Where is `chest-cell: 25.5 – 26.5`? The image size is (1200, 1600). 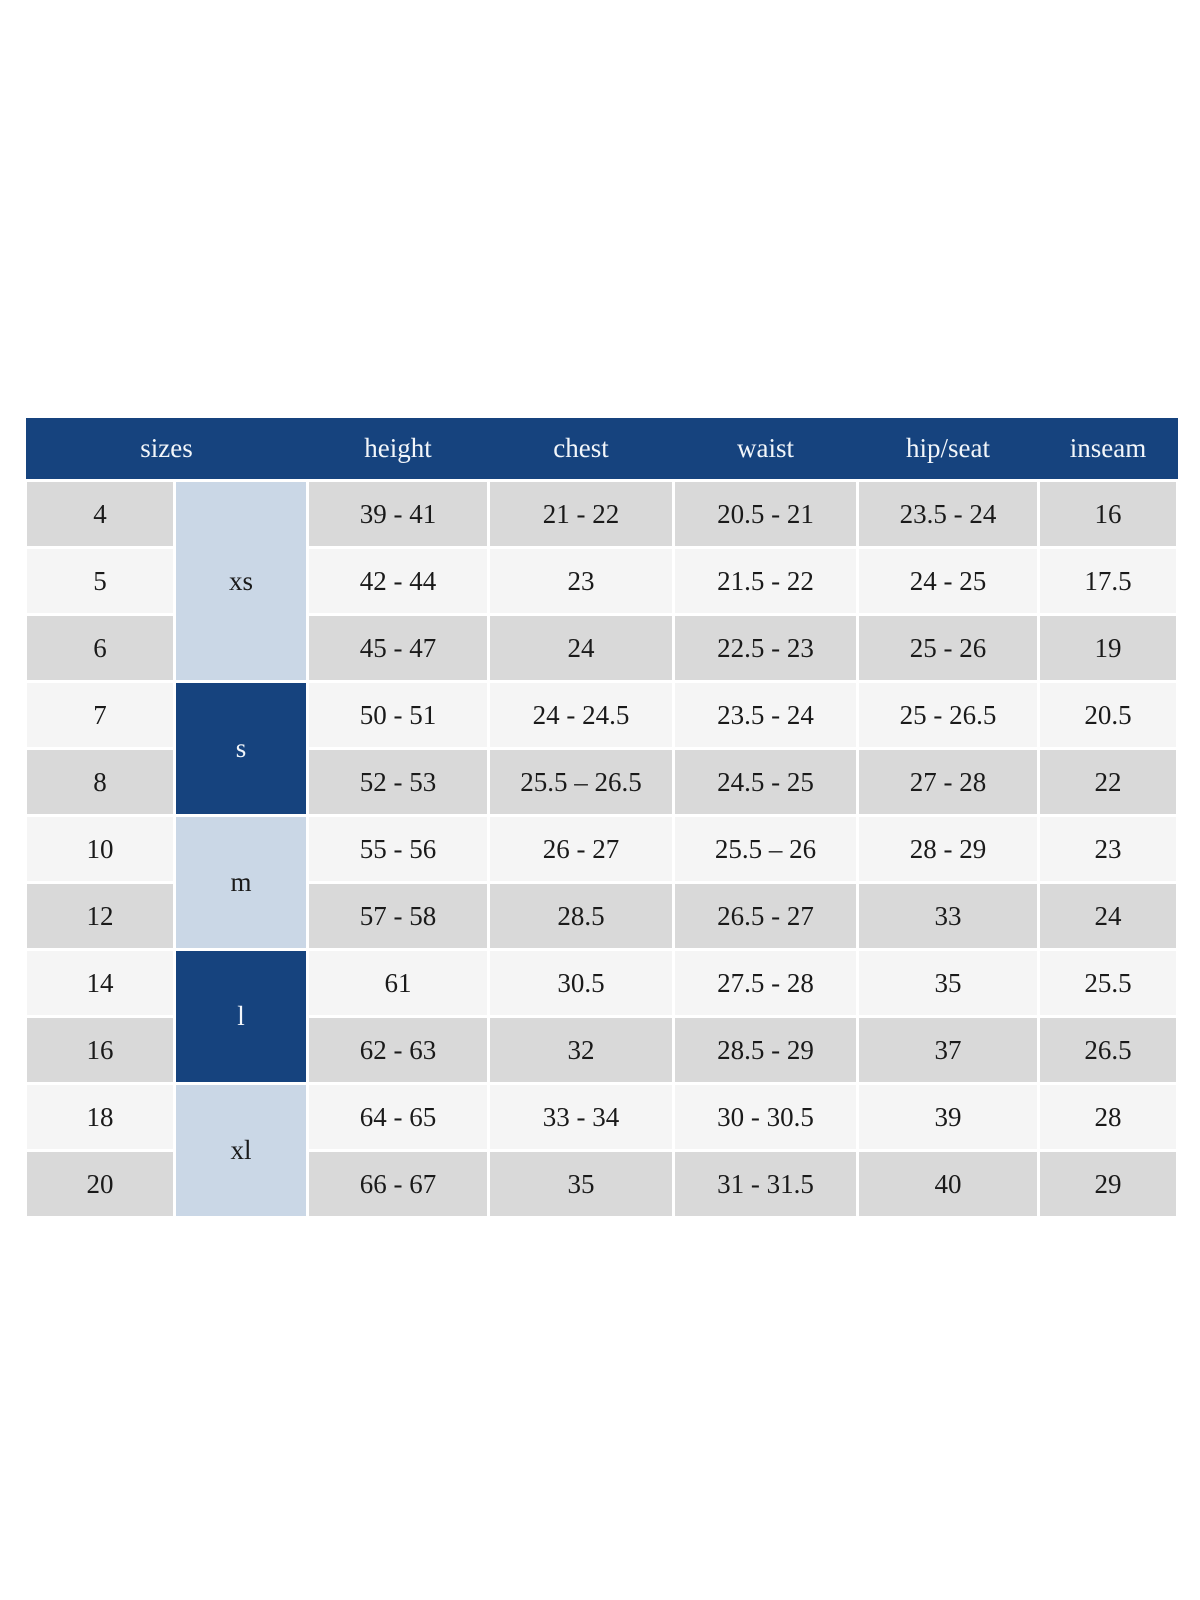 chest-cell: 25.5 – 26.5 is located at coordinates (581, 782).